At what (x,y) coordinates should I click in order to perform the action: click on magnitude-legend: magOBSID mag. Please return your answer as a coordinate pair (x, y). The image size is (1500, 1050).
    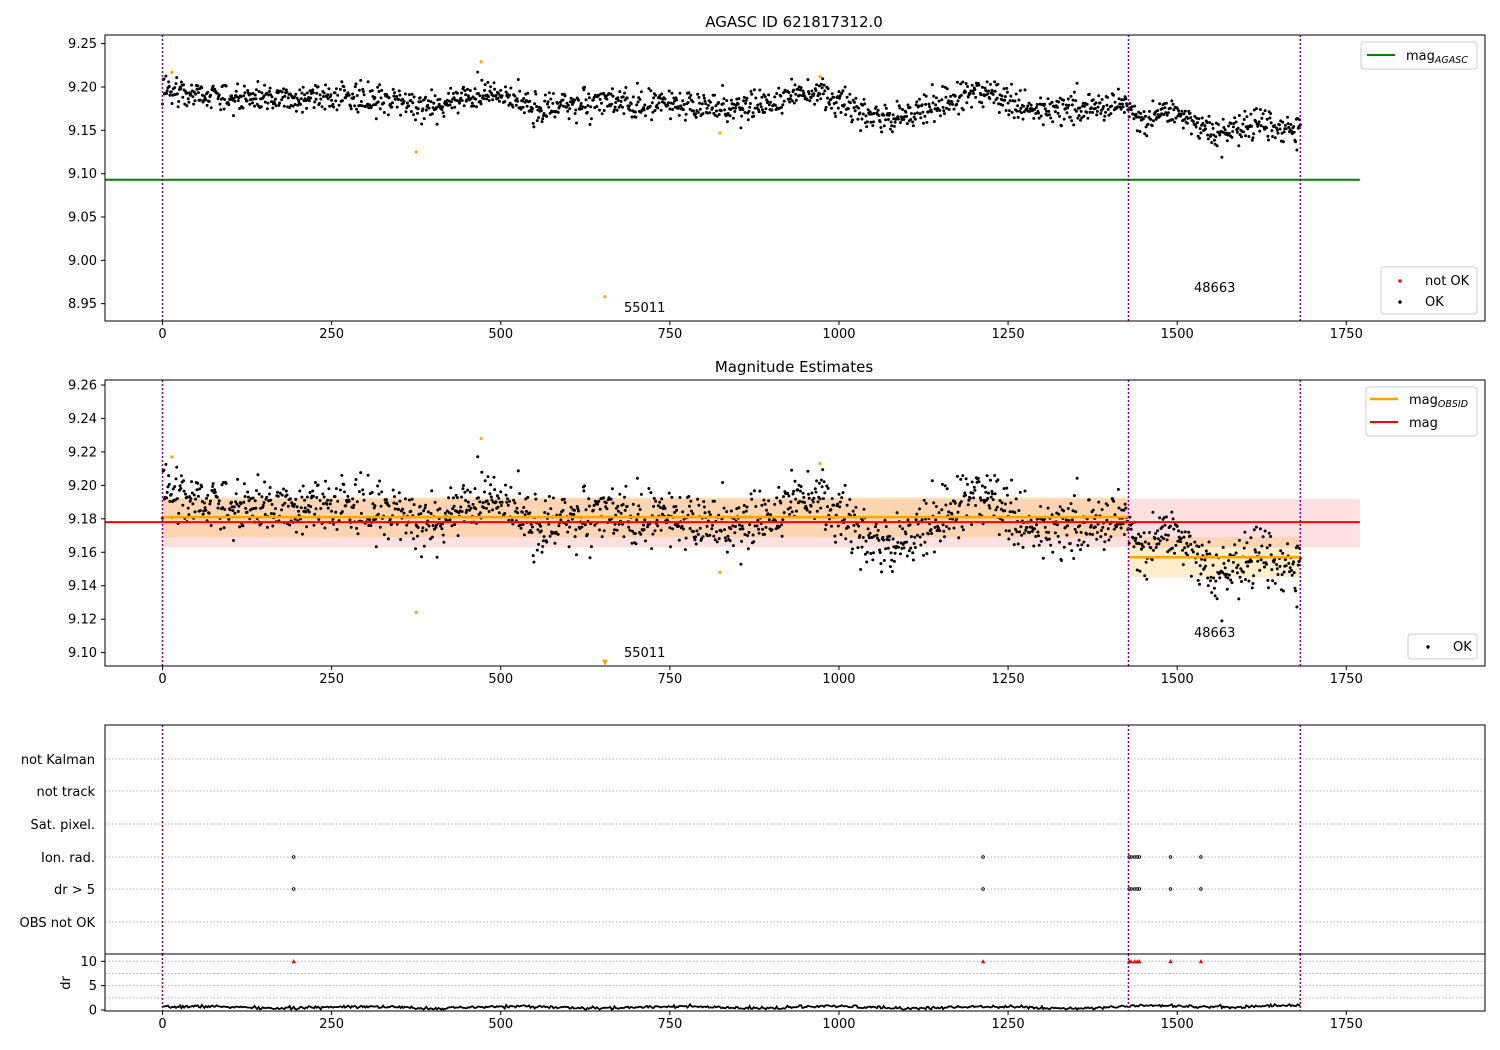
    Looking at the image, I should click on (1421, 411).